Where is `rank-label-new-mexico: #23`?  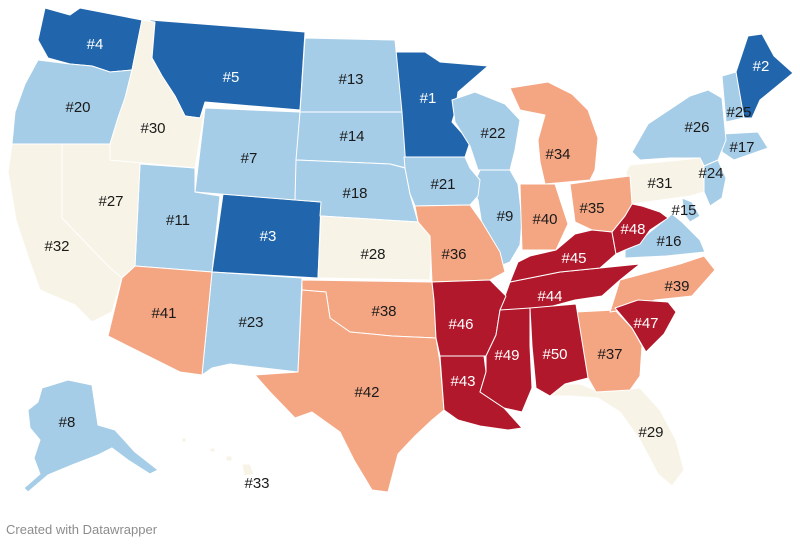
rank-label-new-mexico: #23 is located at coordinates (250, 322).